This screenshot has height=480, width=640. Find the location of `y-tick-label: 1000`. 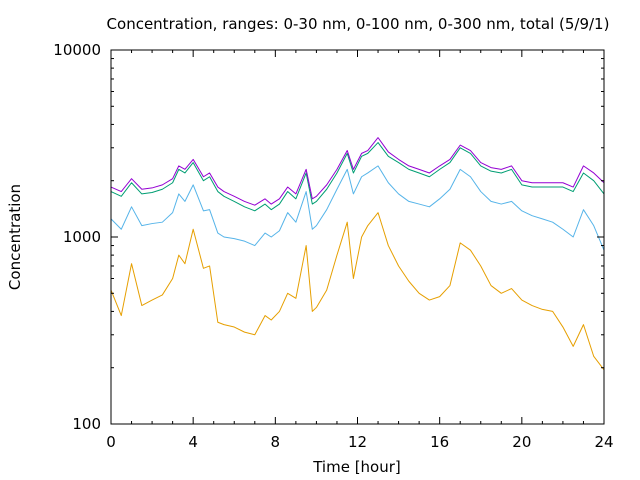

y-tick-label: 1000 is located at coordinates (82, 237).